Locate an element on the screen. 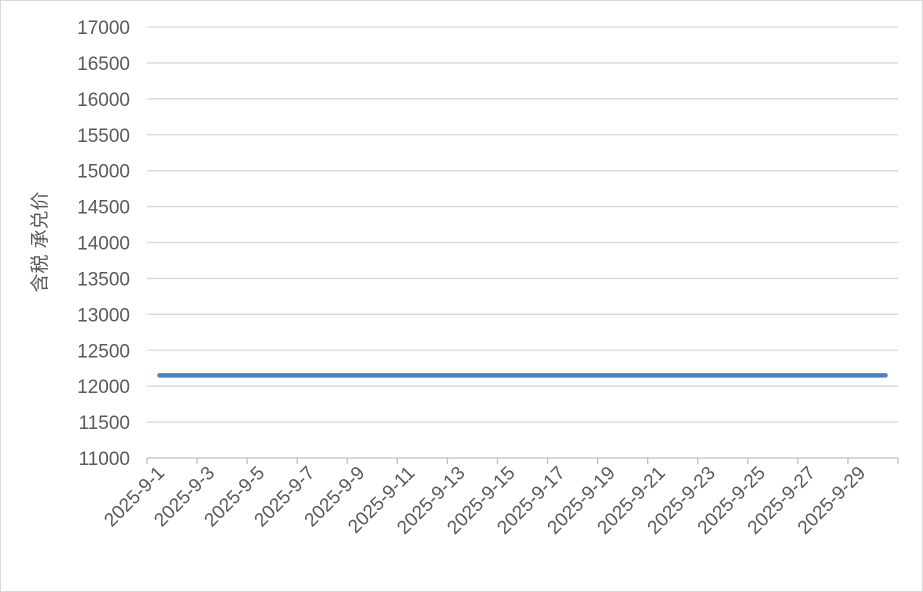  y-tick-label: 16000 is located at coordinates (103, 100).